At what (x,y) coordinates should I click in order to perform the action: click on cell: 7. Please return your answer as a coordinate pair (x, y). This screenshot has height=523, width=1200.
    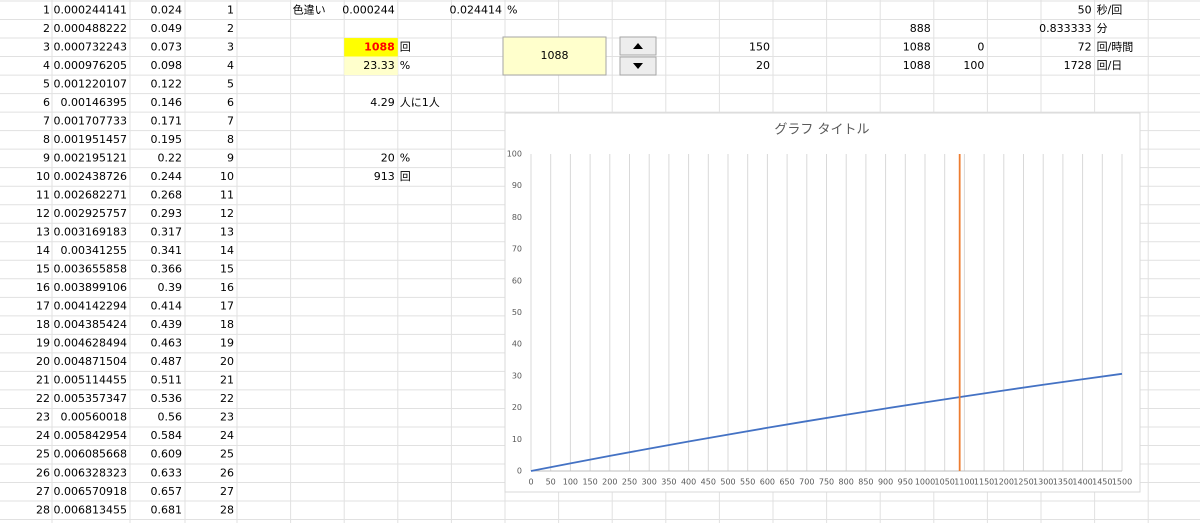
    Looking at the image, I should click on (230, 120).